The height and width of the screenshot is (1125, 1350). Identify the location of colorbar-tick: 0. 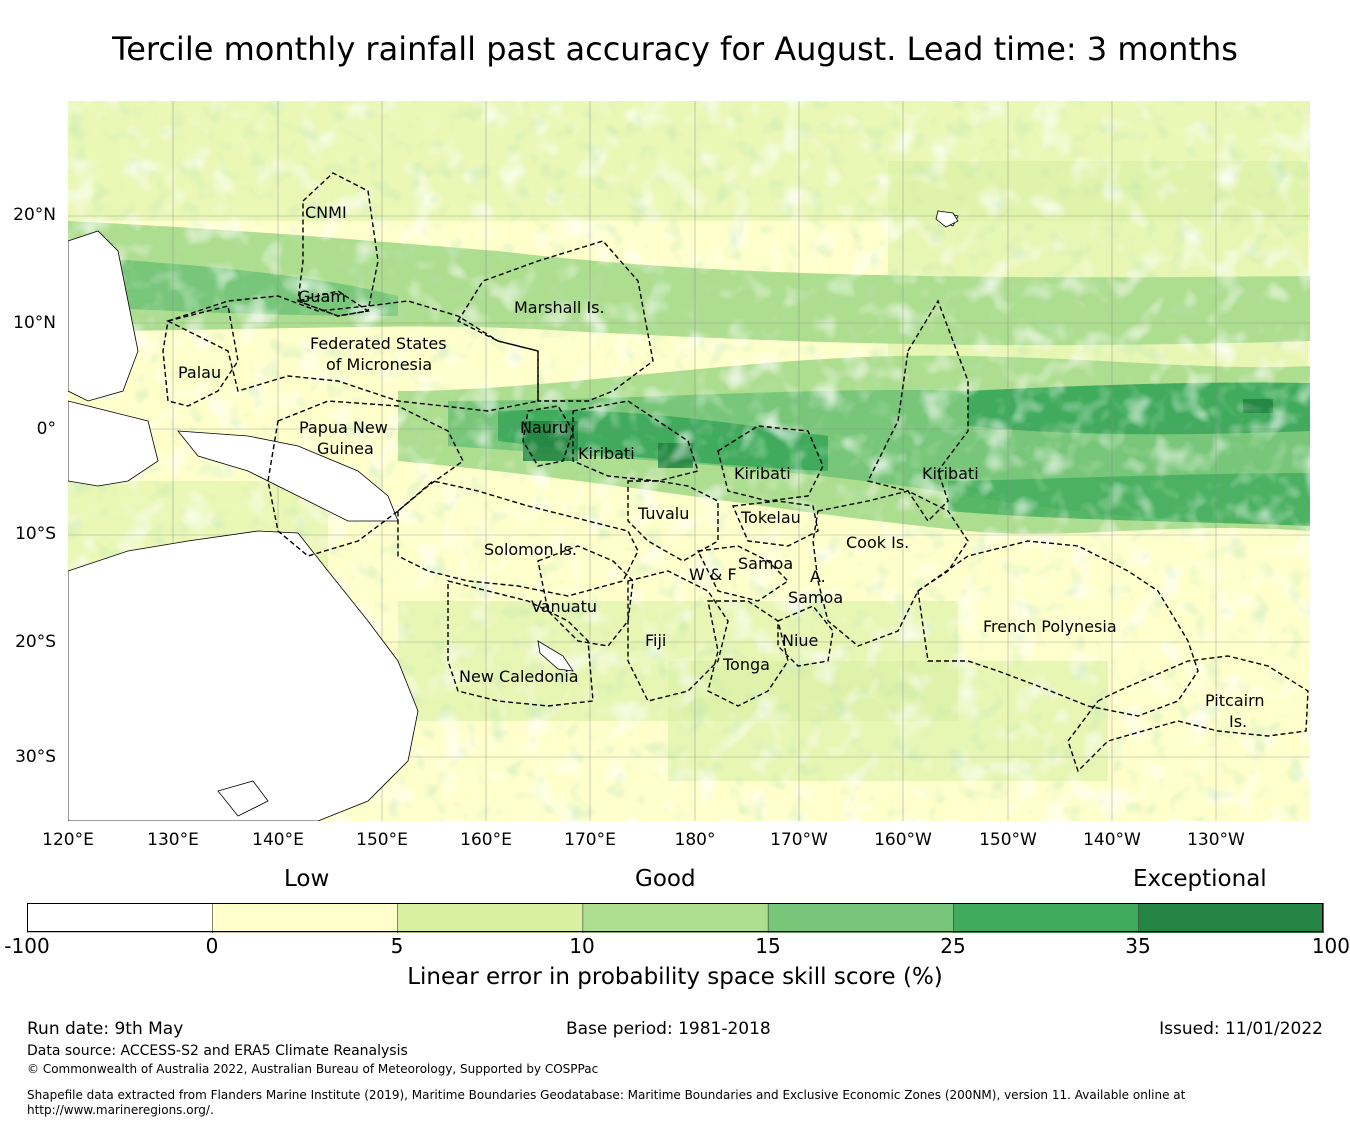
(212, 946).